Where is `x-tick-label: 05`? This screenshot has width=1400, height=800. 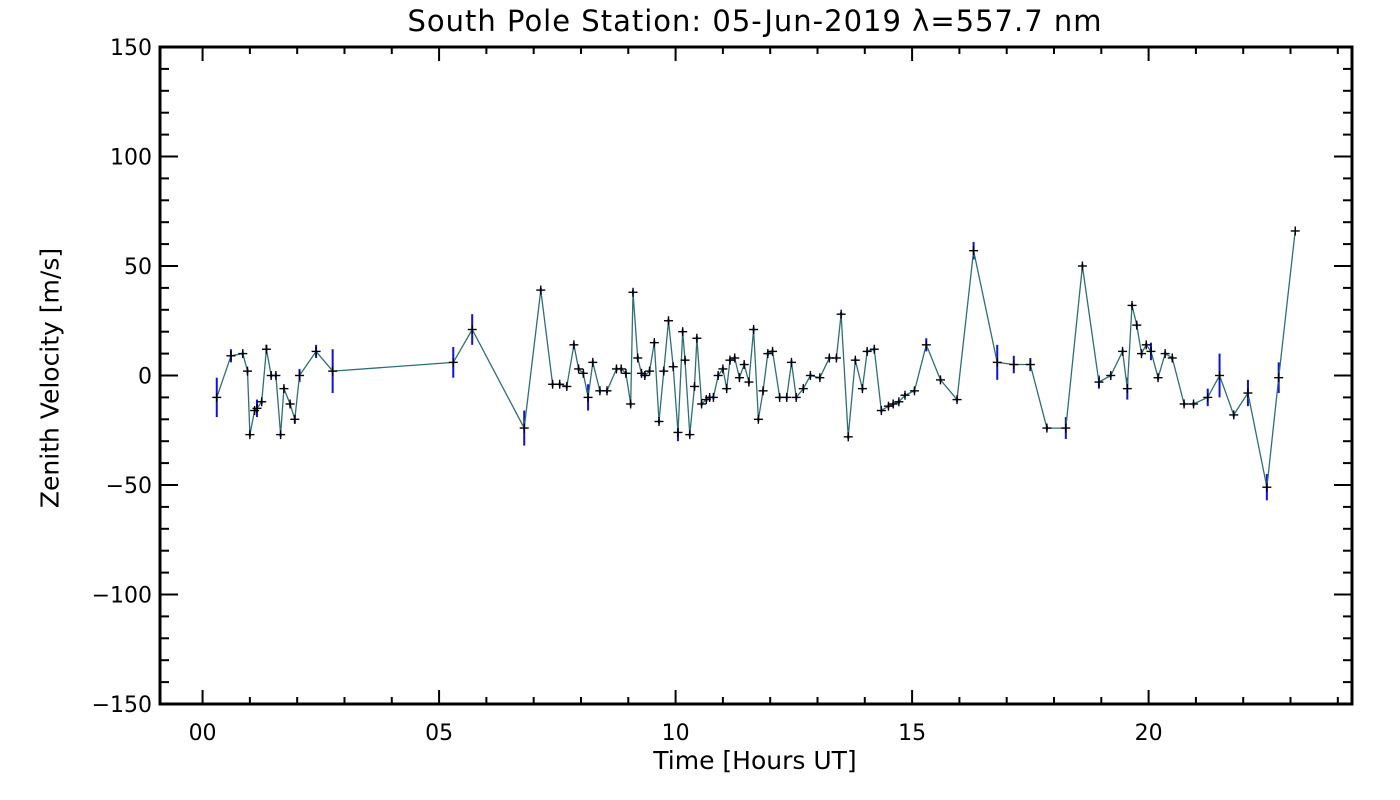
x-tick-label: 05 is located at coordinates (439, 733).